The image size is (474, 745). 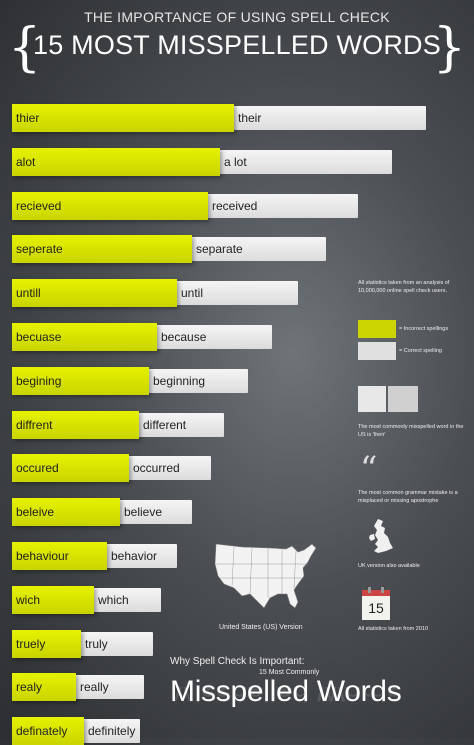 I want to click on incorrect-spelling-bar: truely, so click(x=46, y=644).